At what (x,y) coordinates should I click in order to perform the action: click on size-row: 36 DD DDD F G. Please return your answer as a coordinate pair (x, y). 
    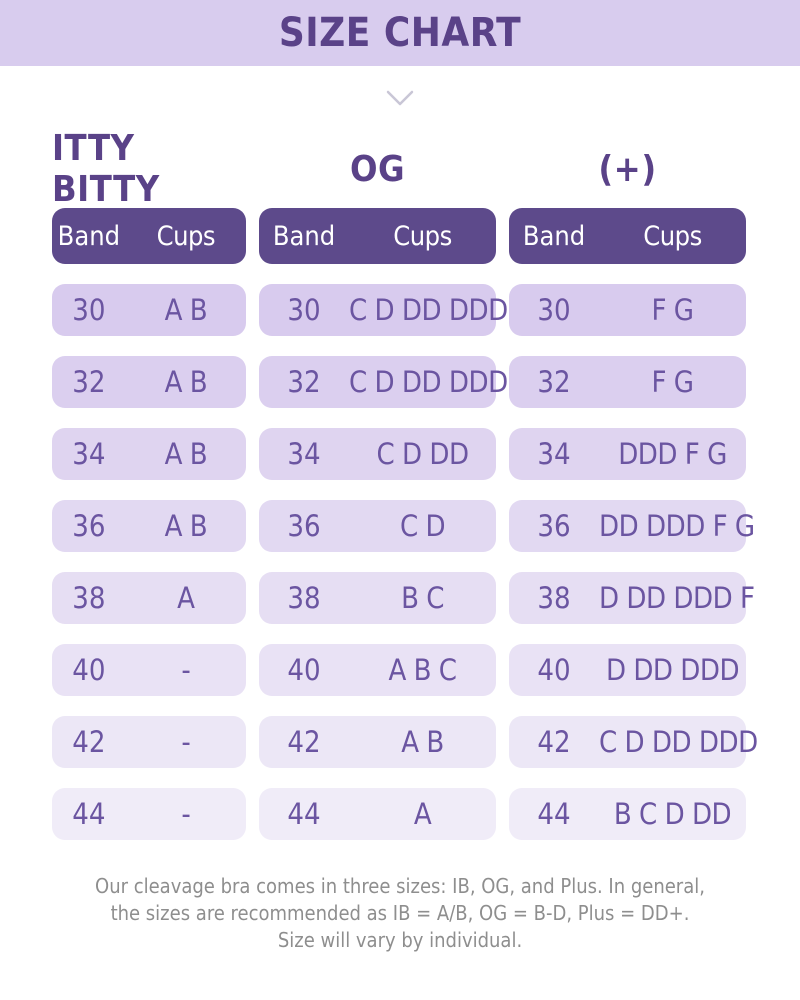
    Looking at the image, I should click on (632, 526).